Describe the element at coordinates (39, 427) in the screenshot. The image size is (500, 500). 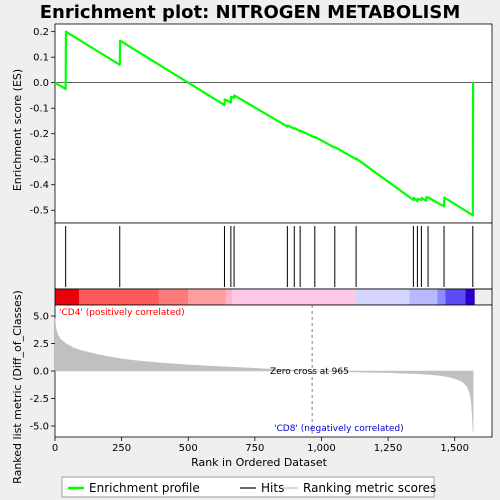
I see `ranking-ytick-label: -5.0` at that location.